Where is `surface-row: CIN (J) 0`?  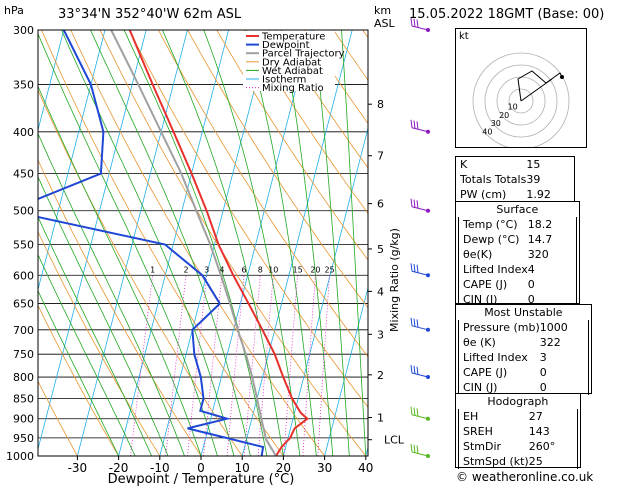 surface-row: CIN (J) 0 is located at coordinates (517, 299).